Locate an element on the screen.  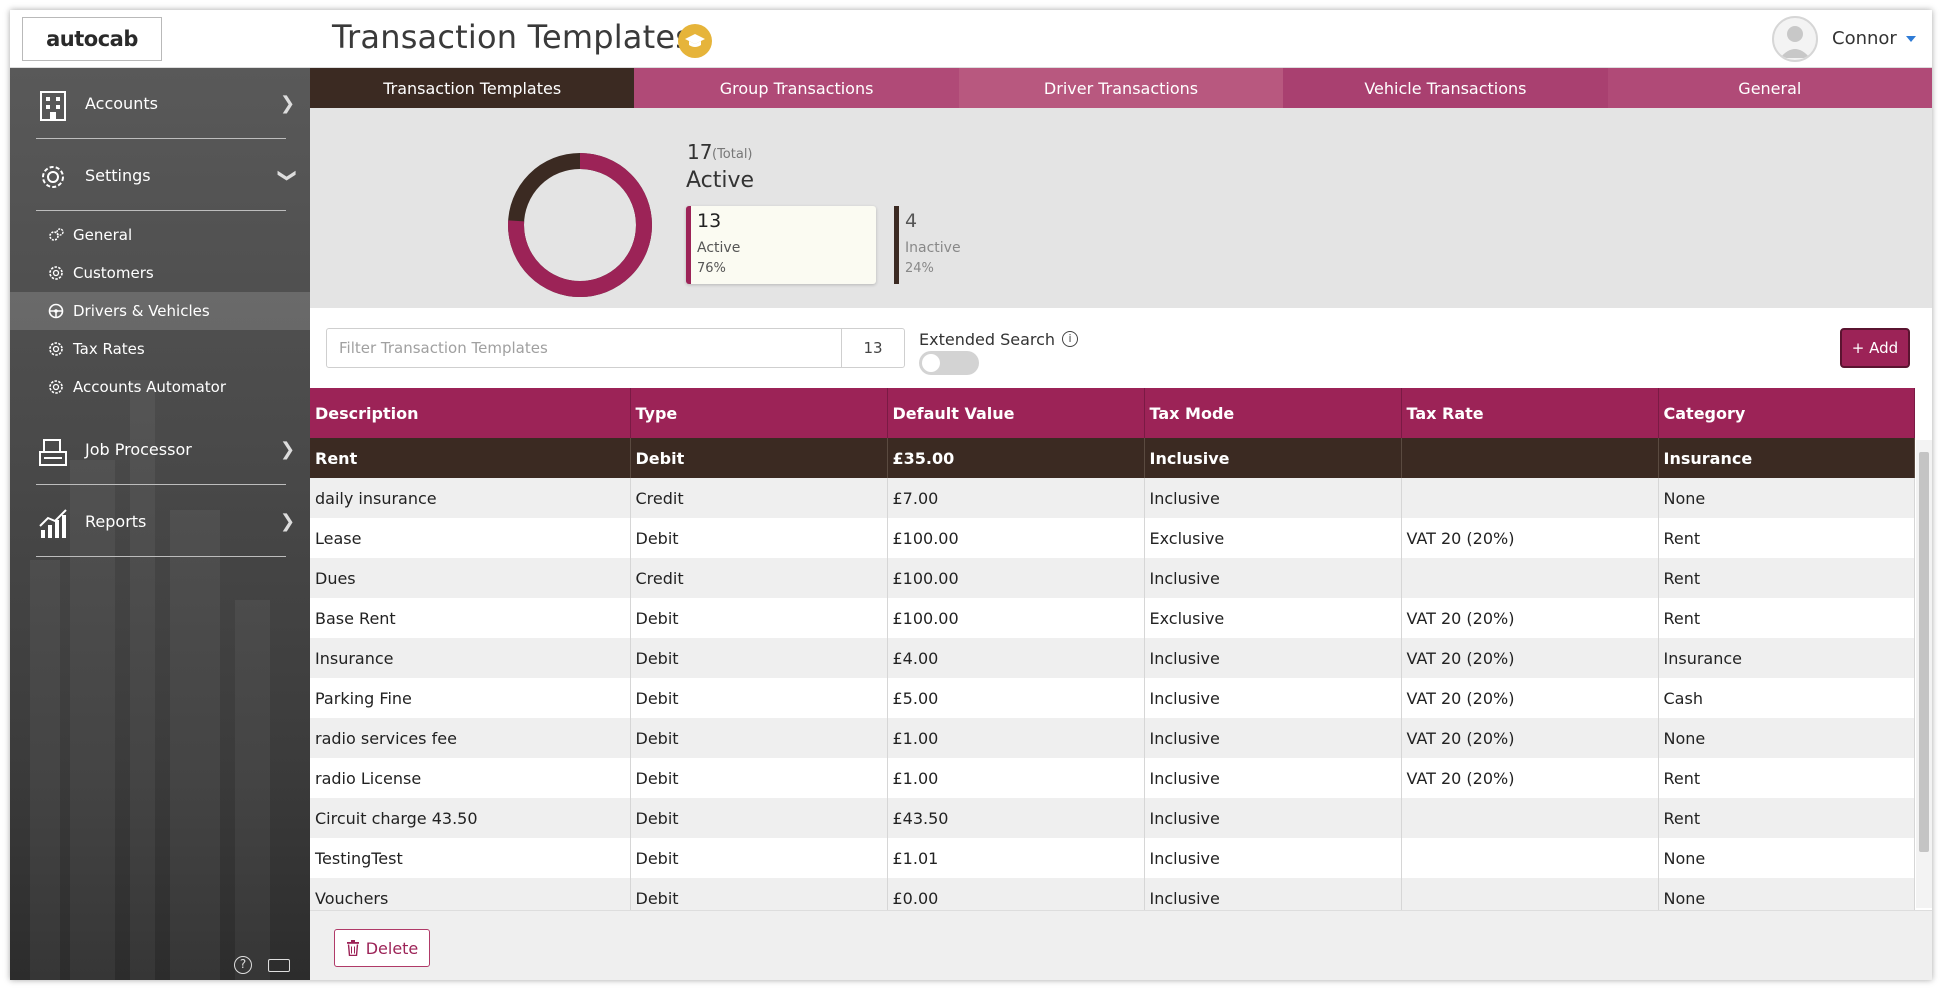
cell-description: radio License is located at coordinates (470, 778).